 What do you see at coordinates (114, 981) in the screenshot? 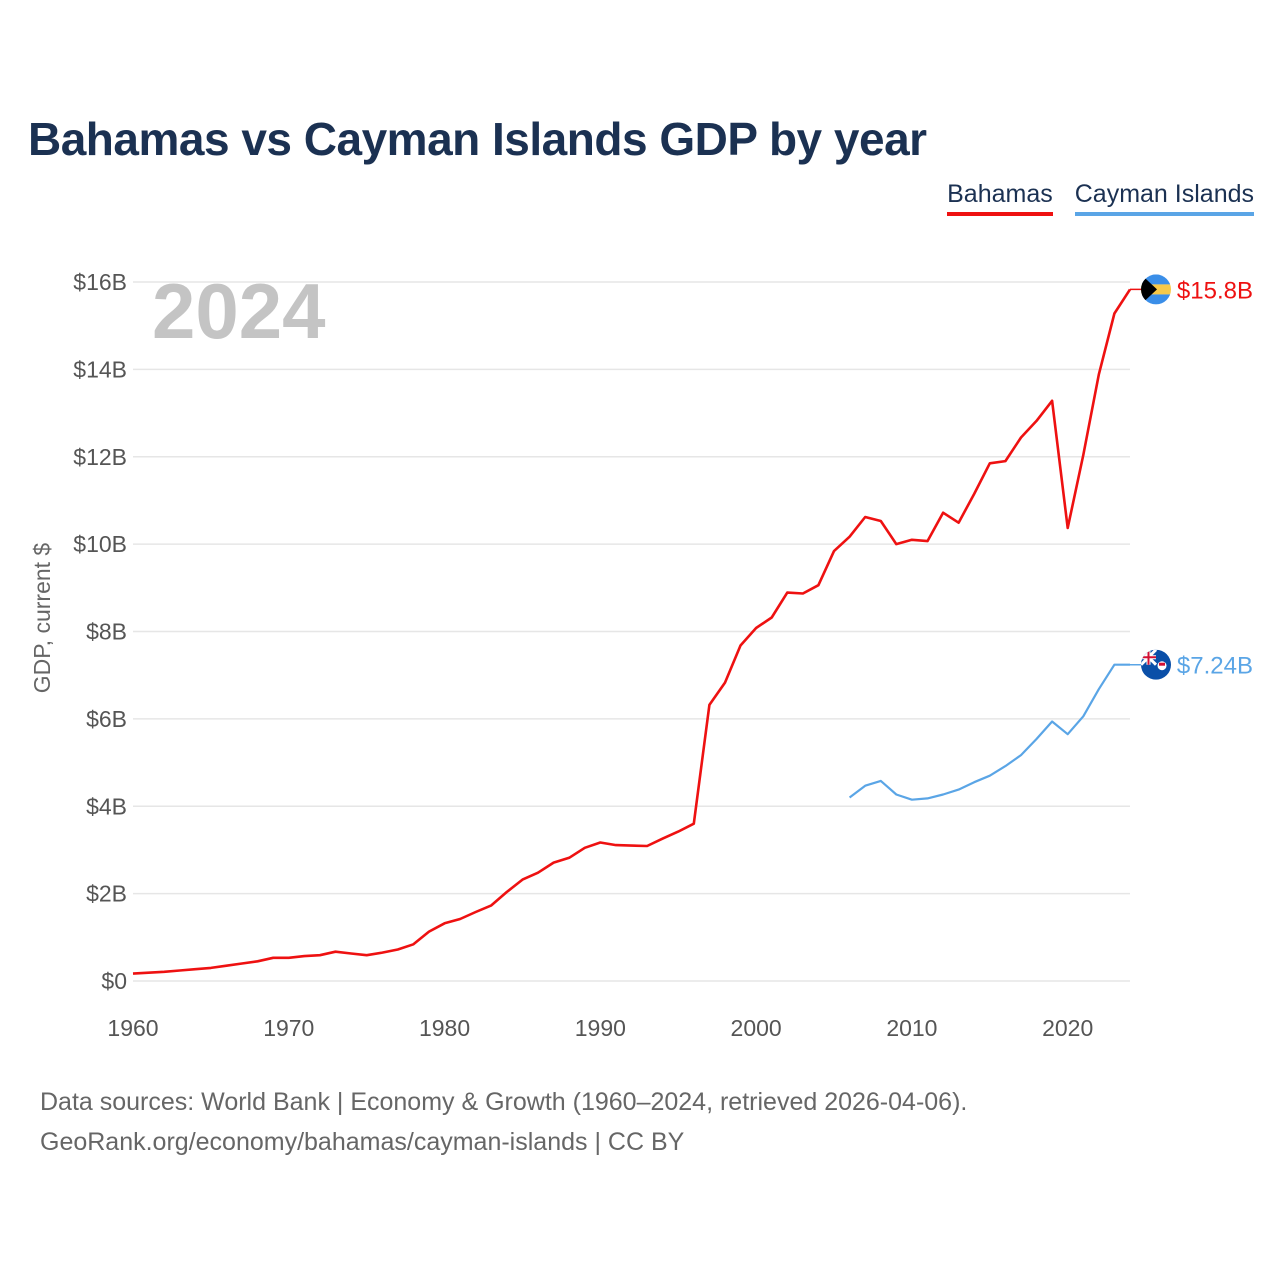
I see `y-tick-label: $0` at bounding box center [114, 981].